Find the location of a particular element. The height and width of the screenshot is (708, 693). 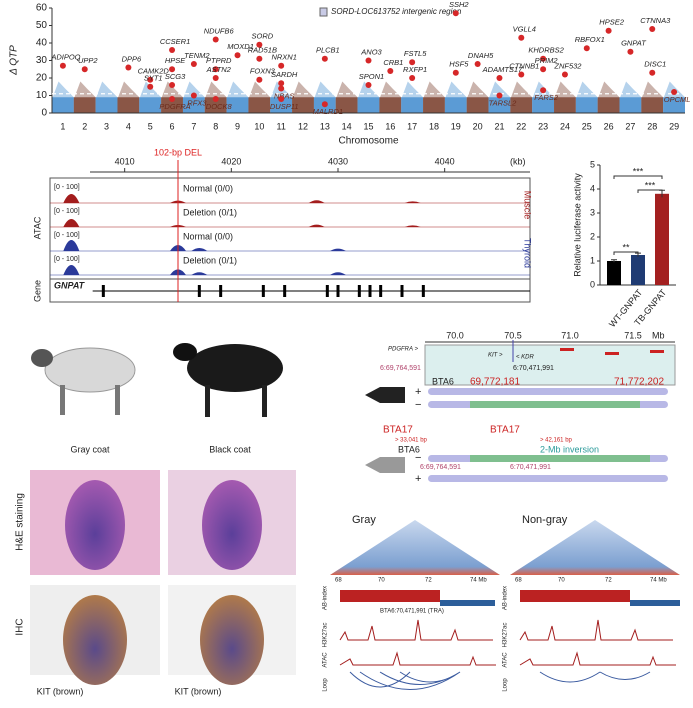

follicle is located at coordinates (95, 640).